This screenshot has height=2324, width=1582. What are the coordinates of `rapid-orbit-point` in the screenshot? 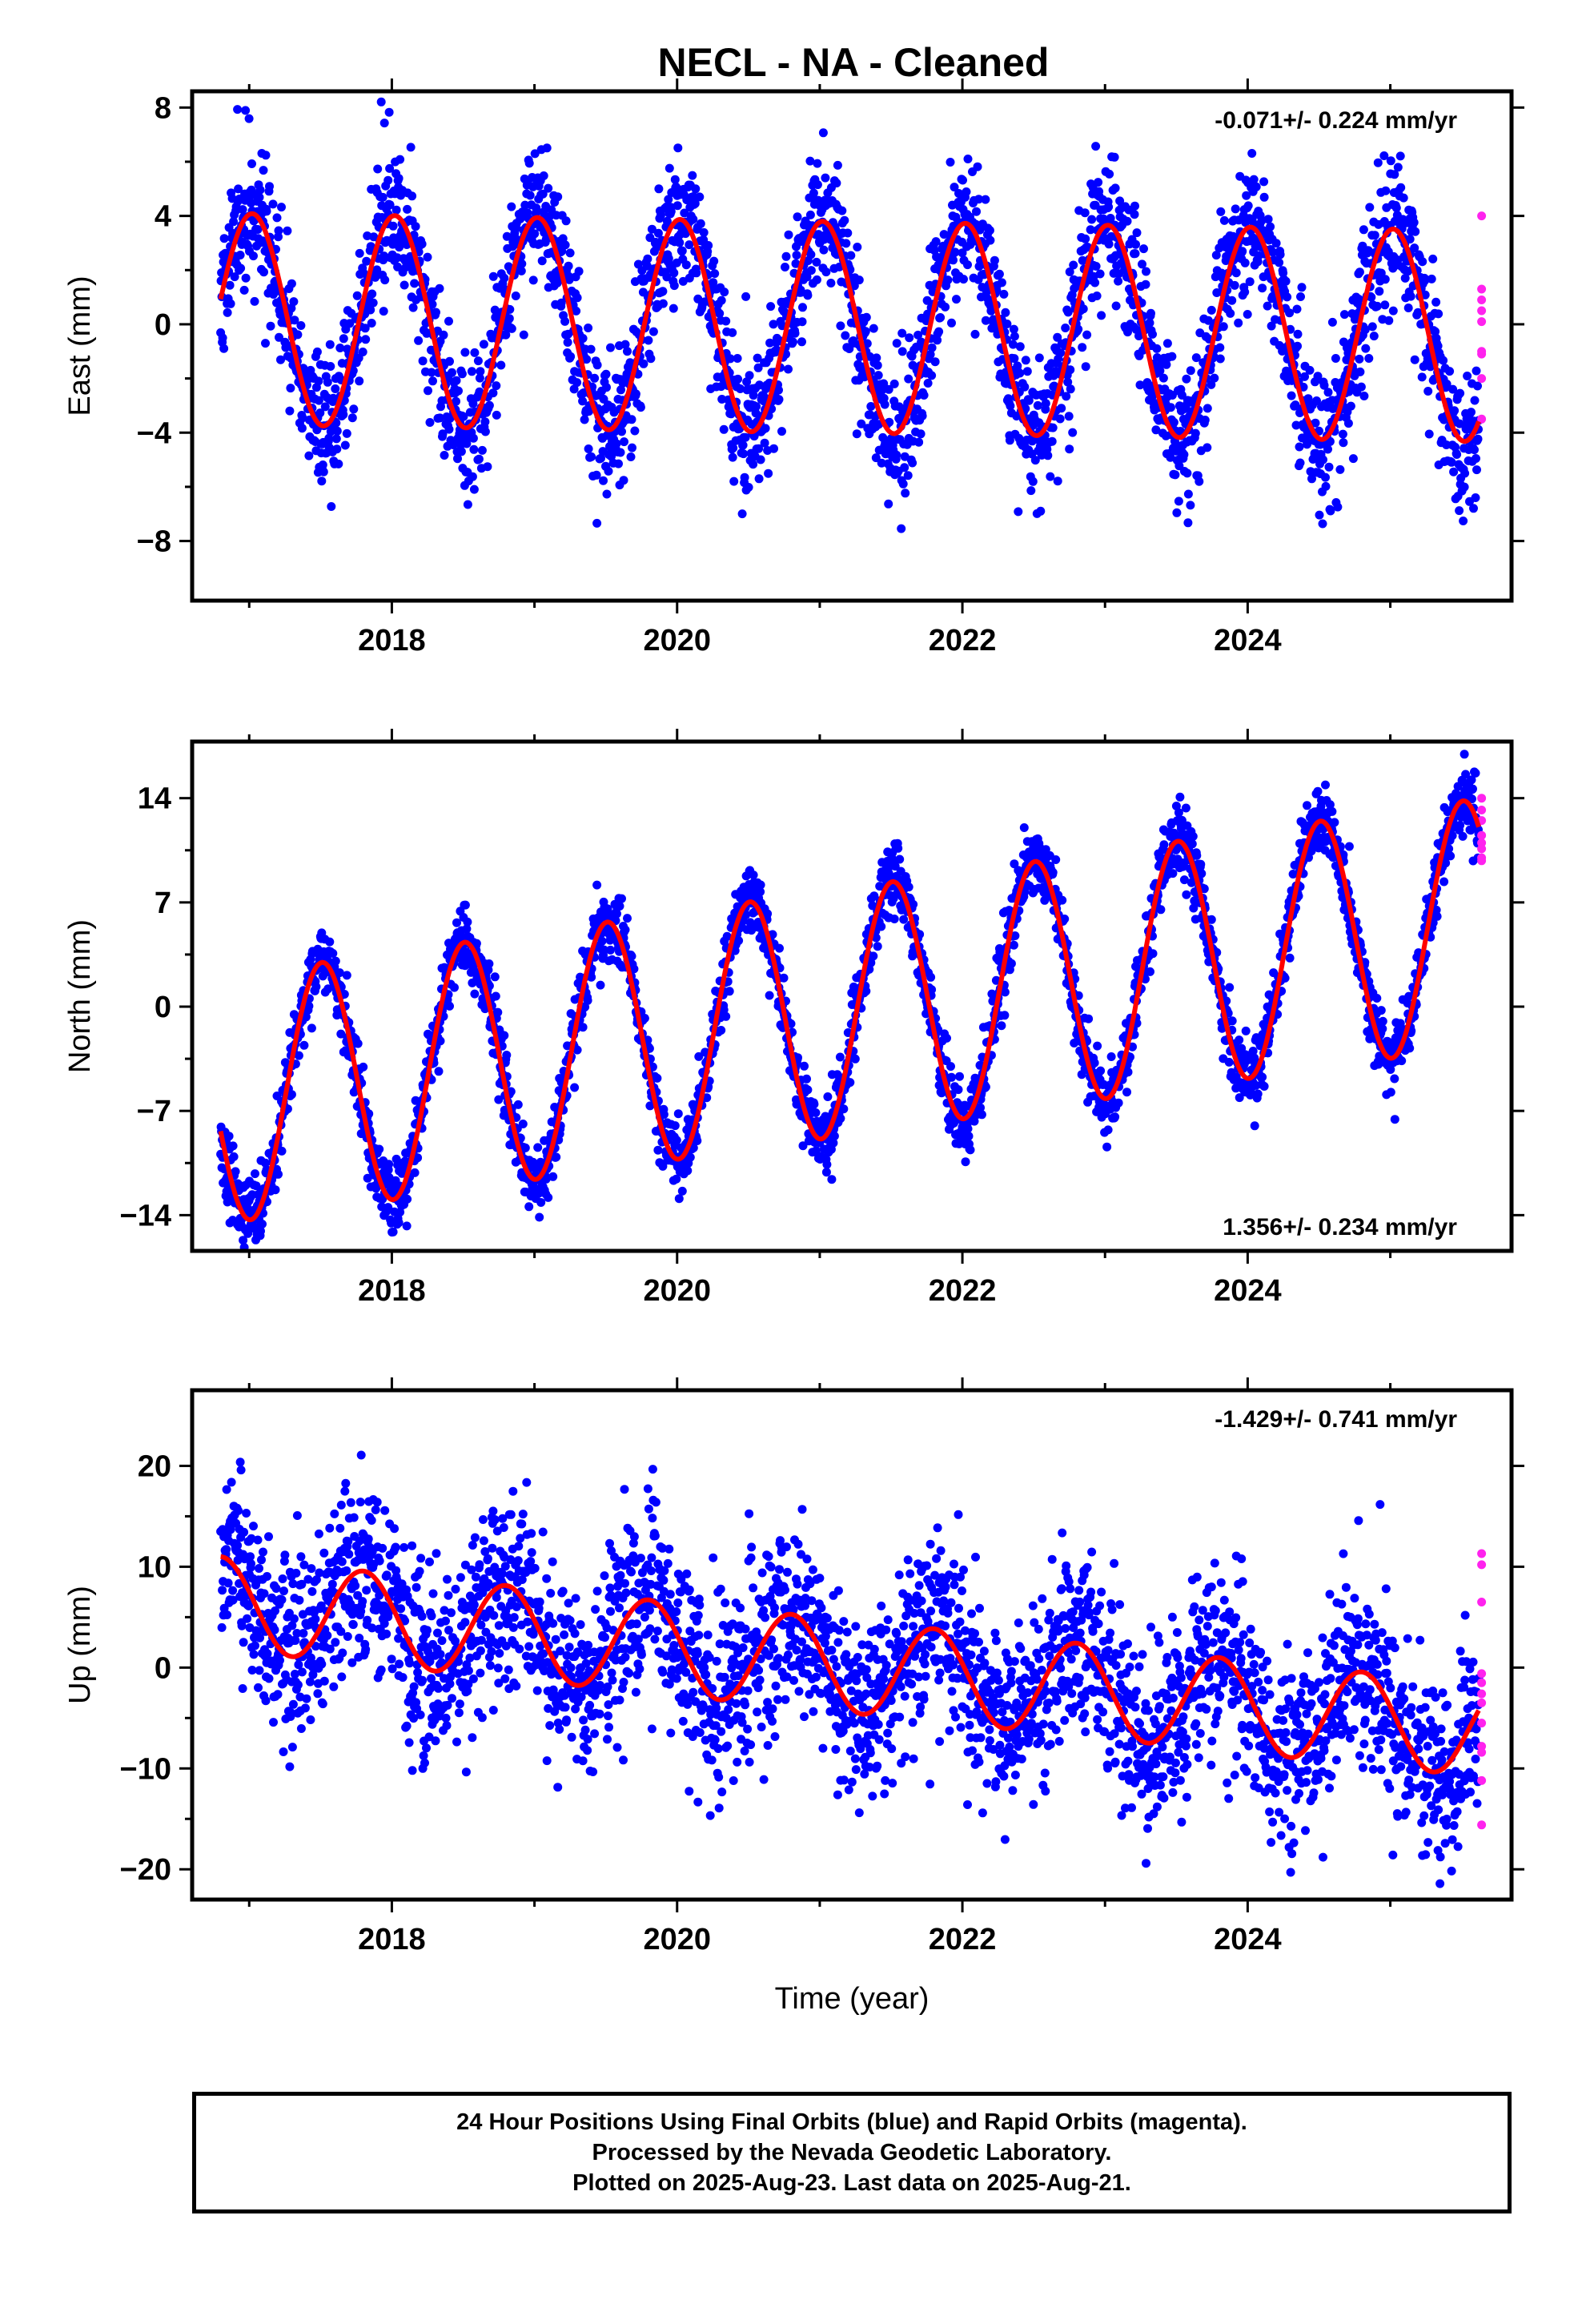 It's located at (1482, 311).